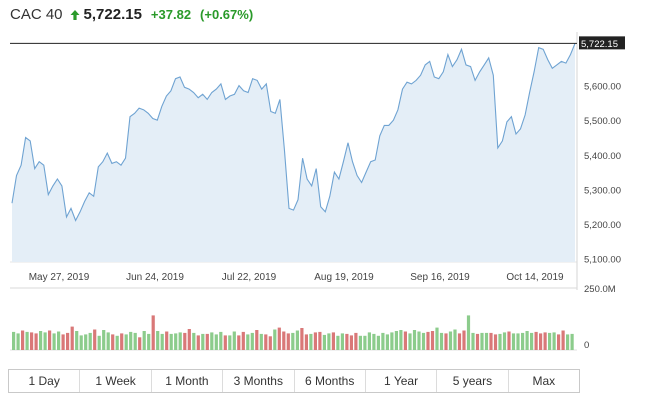 The height and width of the screenshot is (405, 650). What do you see at coordinates (602, 121) in the screenshot?
I see `y-tick-label: 5,500.00` at bounding box center [602, 121].